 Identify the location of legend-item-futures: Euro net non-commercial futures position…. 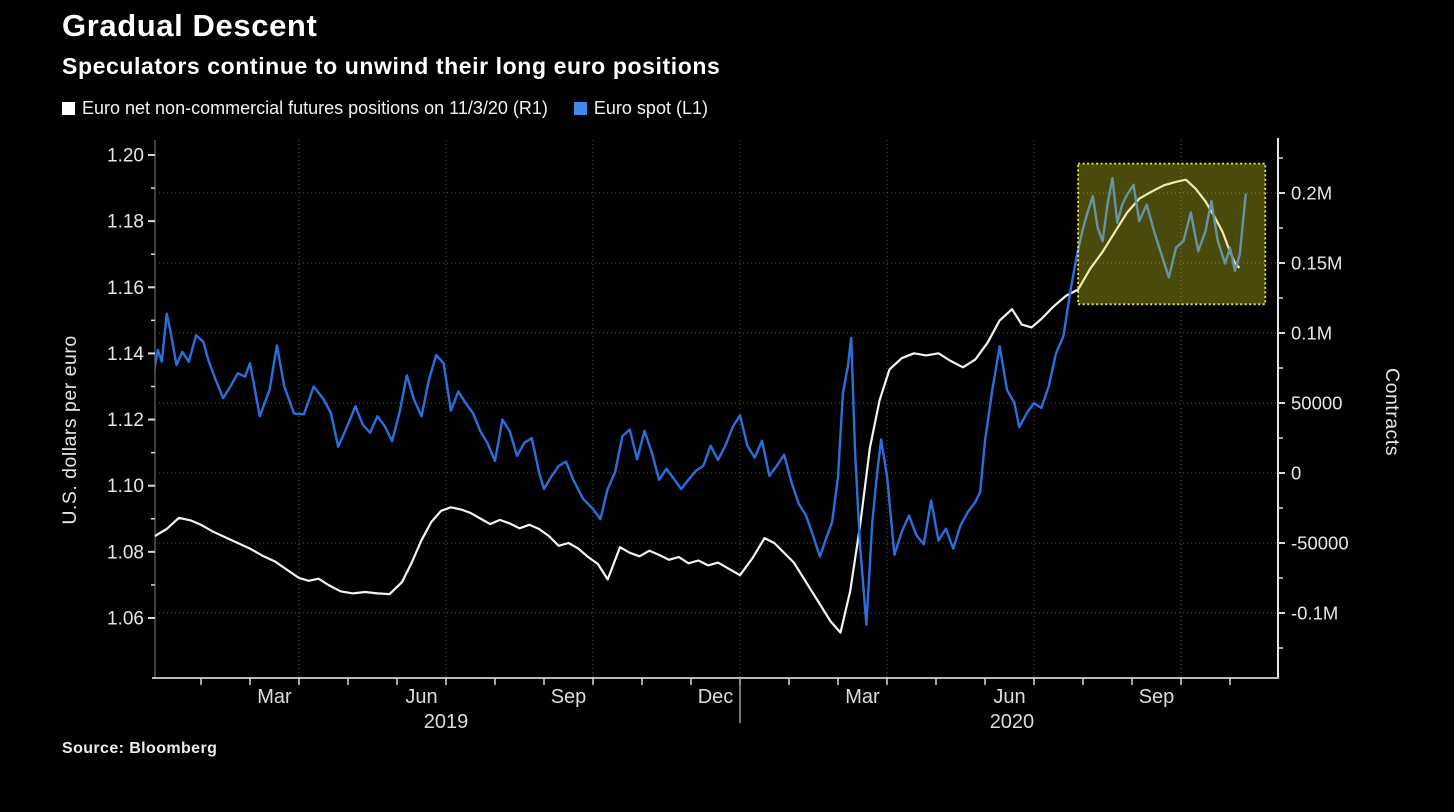
(305, 108).